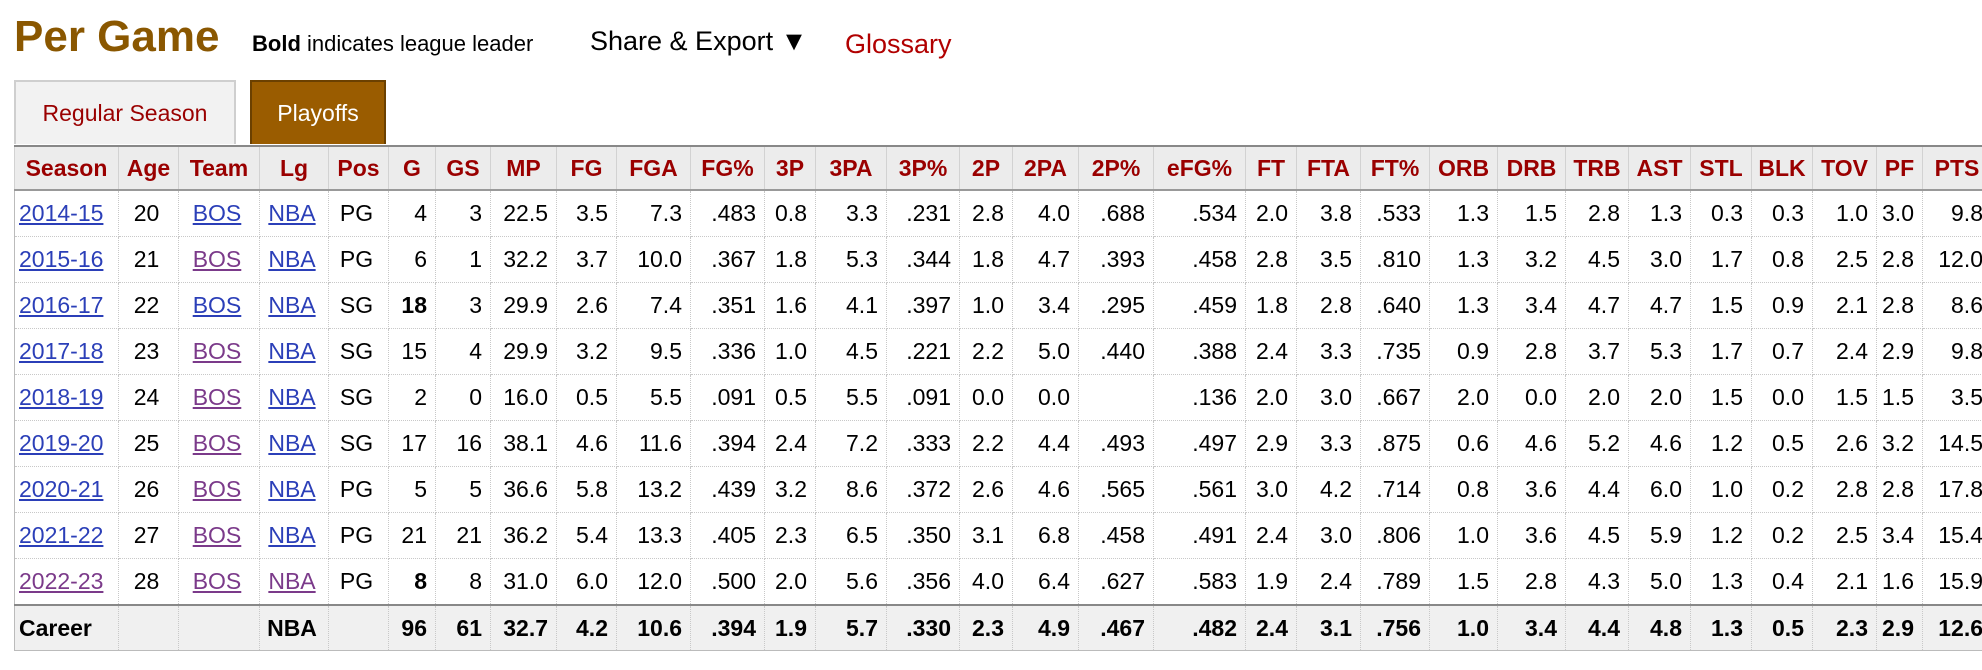  What do you see at coordinates (986, 168) in the screenshot?
I see `column-header-2p: 2P` at bounding box center [986, 168].